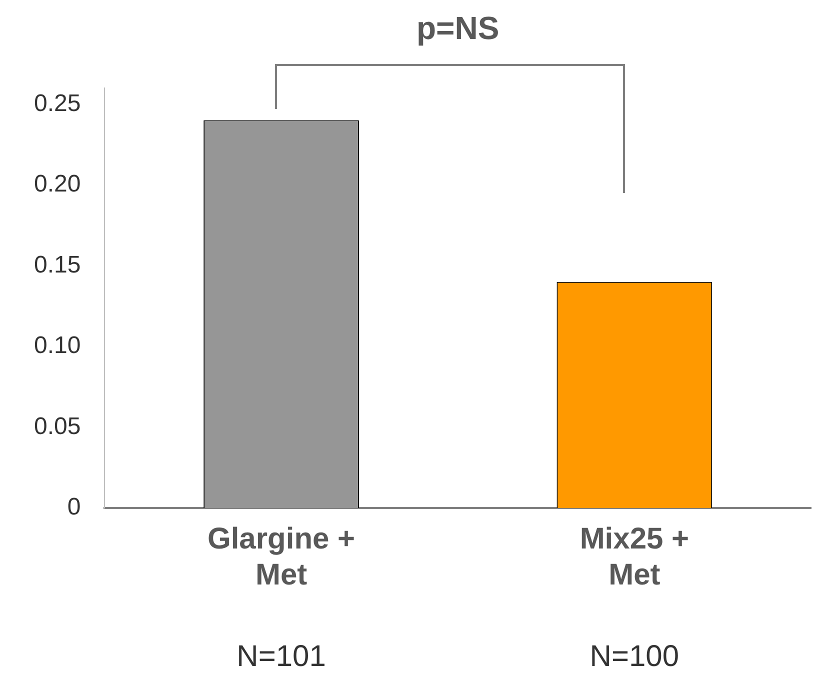 Image resolution: width=831 pixels, height=698 pixels. I want to click on text: N=100, so click(634, 657).